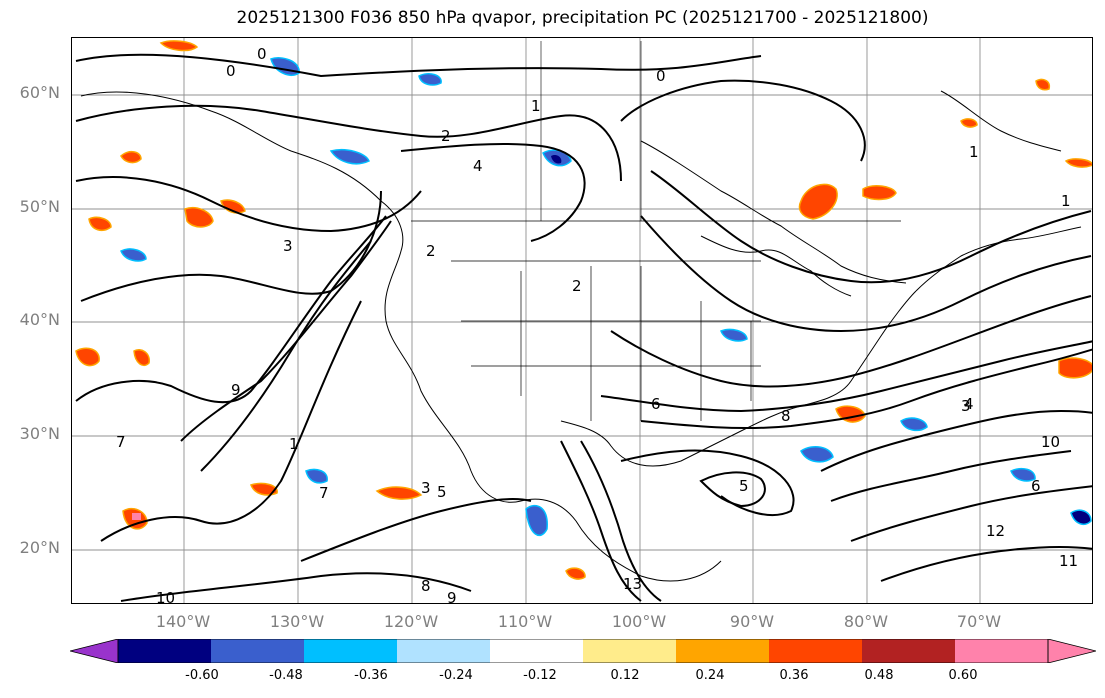 The height and width of the screenshot is (698, 1105). What do you see at coordinates (639, 621) in the screenshot?
I see `lon-label-100w: 100°W` at bounding box center [639, 621].